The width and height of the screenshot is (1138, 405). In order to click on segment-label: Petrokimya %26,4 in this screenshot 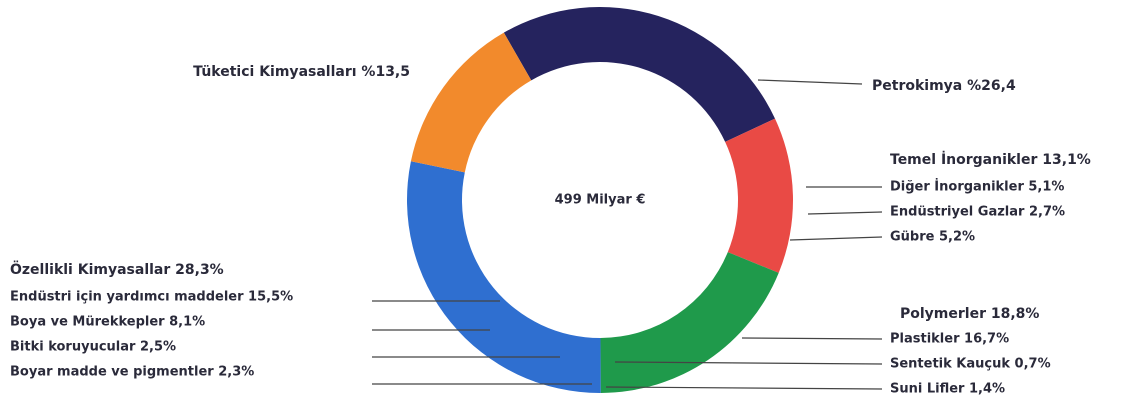, I will do `click(944, 86)`.